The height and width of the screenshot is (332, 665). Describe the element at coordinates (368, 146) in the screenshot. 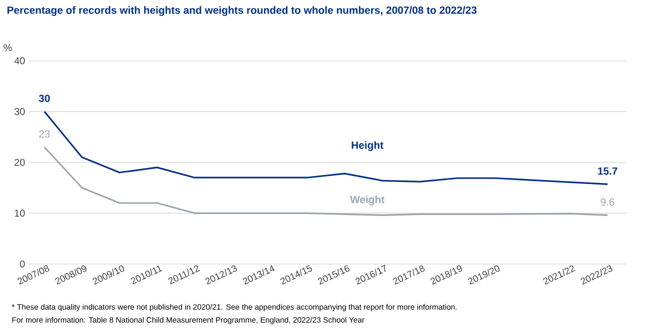

I see `text: Height` at that location.